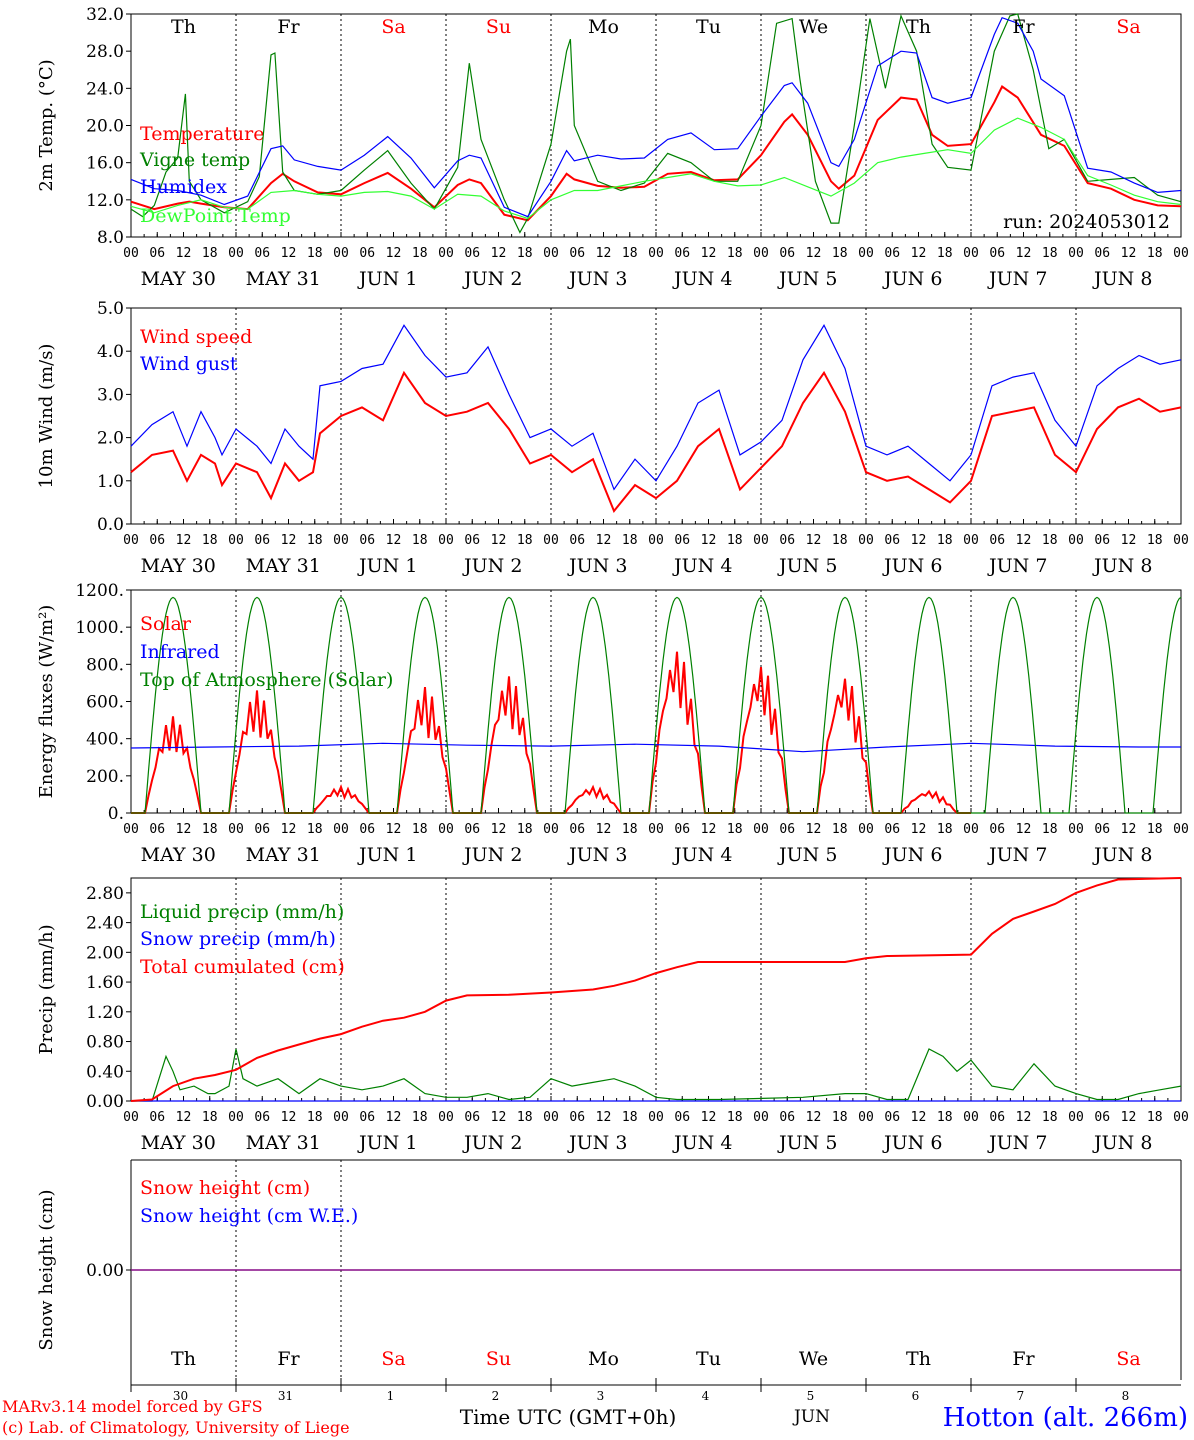 This screenshot has height=1440, width=1194. Describe the element at coordinates (288, 27) in the screenshot. I see `weekday-label: Fr` at that location.